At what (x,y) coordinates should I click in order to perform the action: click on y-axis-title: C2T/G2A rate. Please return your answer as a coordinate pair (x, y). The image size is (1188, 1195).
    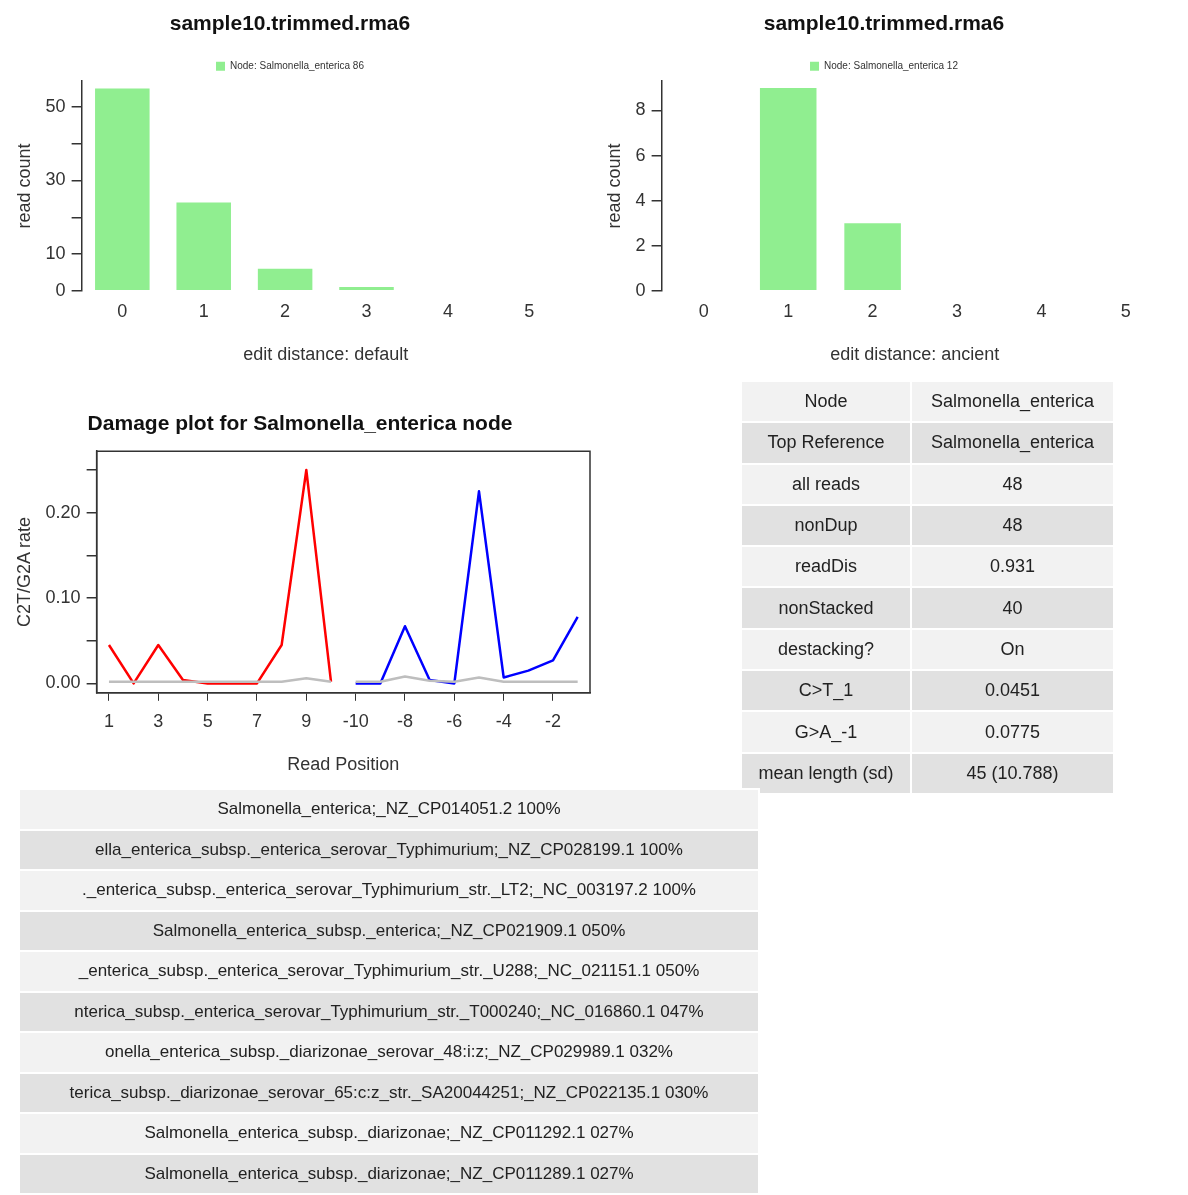
    Looking at the image, I should click on (23, 572).